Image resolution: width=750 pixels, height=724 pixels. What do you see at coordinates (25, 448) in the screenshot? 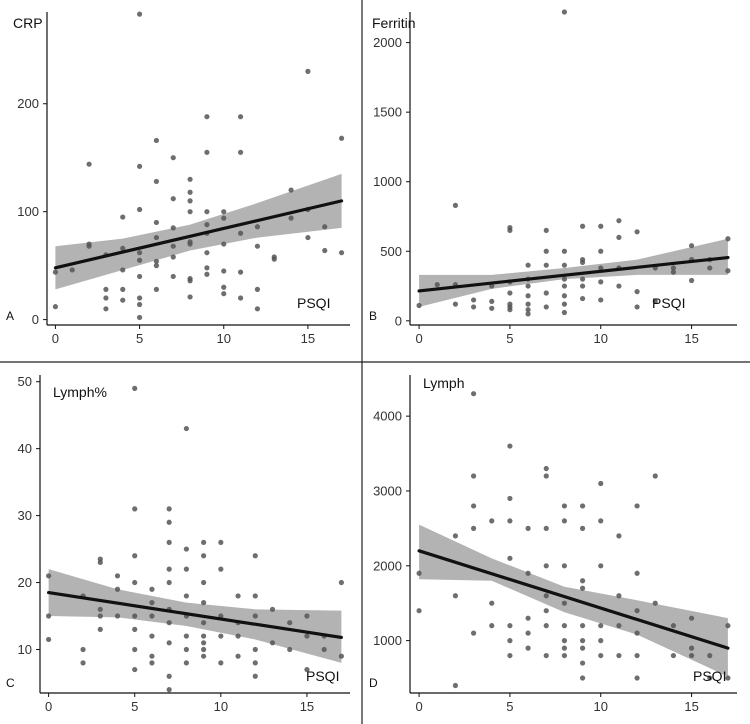
I see `y-tick-label: 40` at bounding box center [25, 448].